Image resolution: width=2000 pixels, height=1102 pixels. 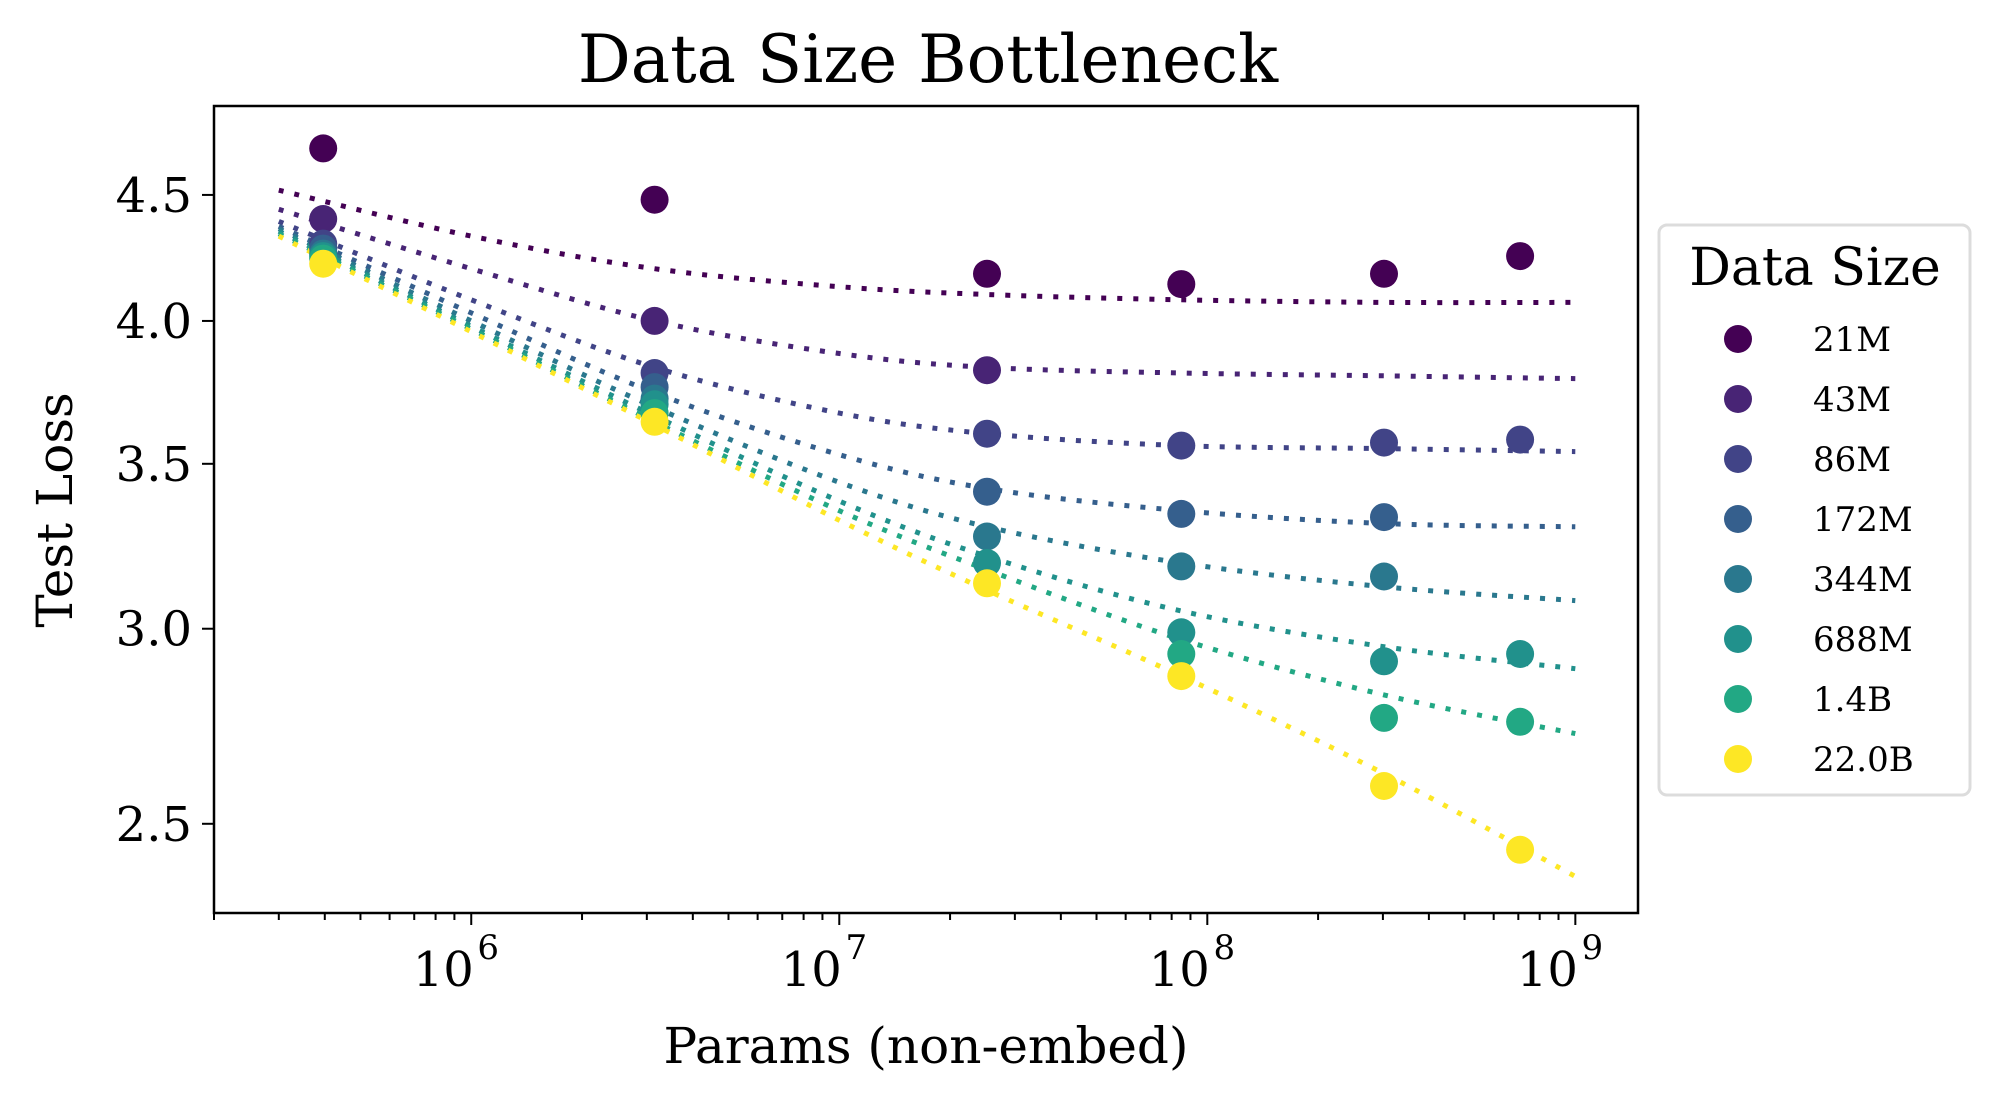 I want to click on legend-item: 688M, so click(x=1818, y=640).